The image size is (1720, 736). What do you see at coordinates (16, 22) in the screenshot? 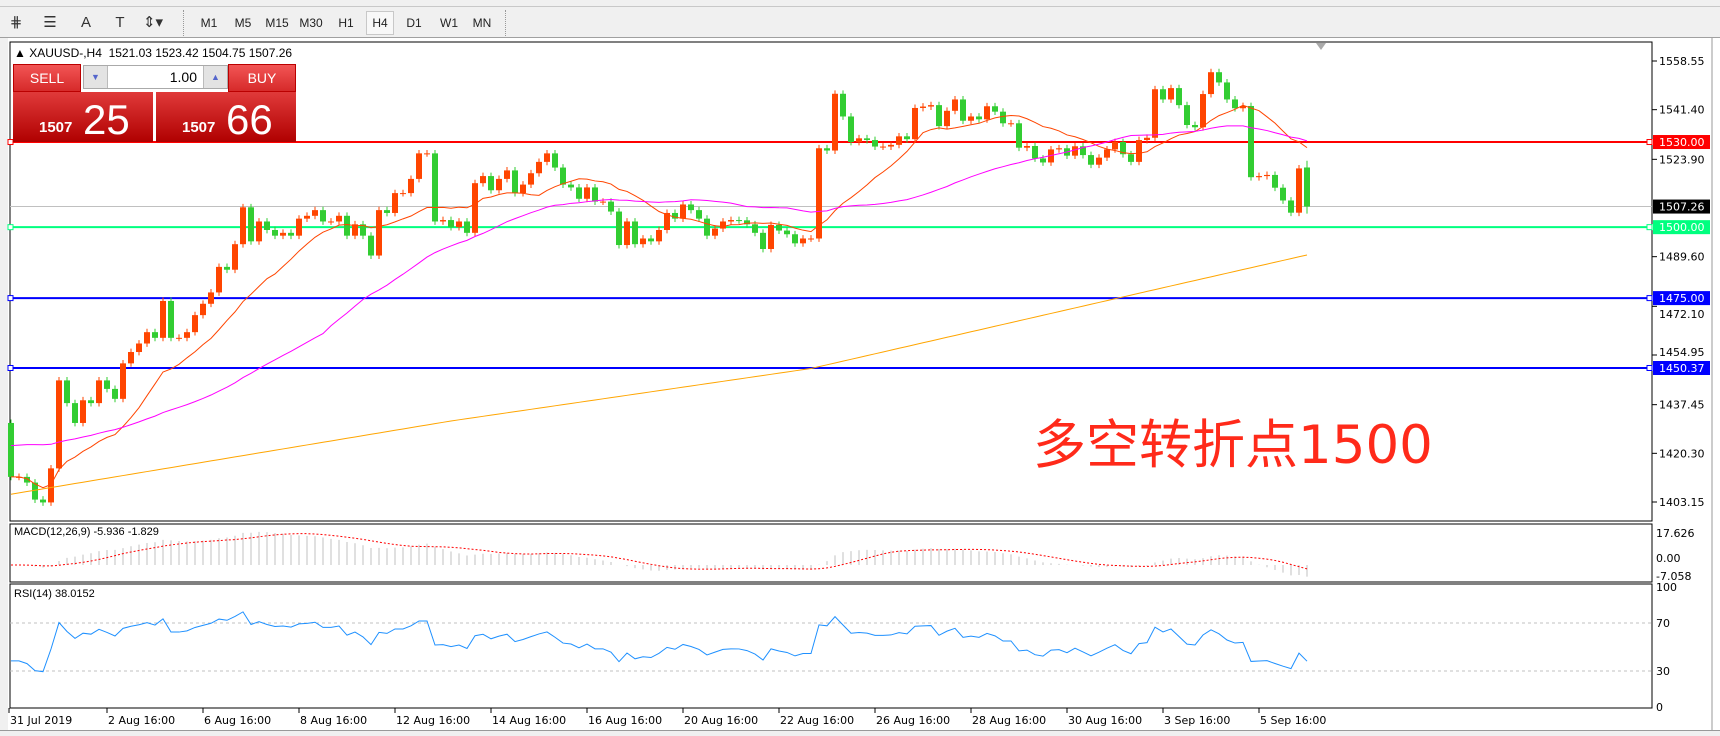
I see `fibonacci-expansion-icon: ⋕` at bounding box center [16, 22].